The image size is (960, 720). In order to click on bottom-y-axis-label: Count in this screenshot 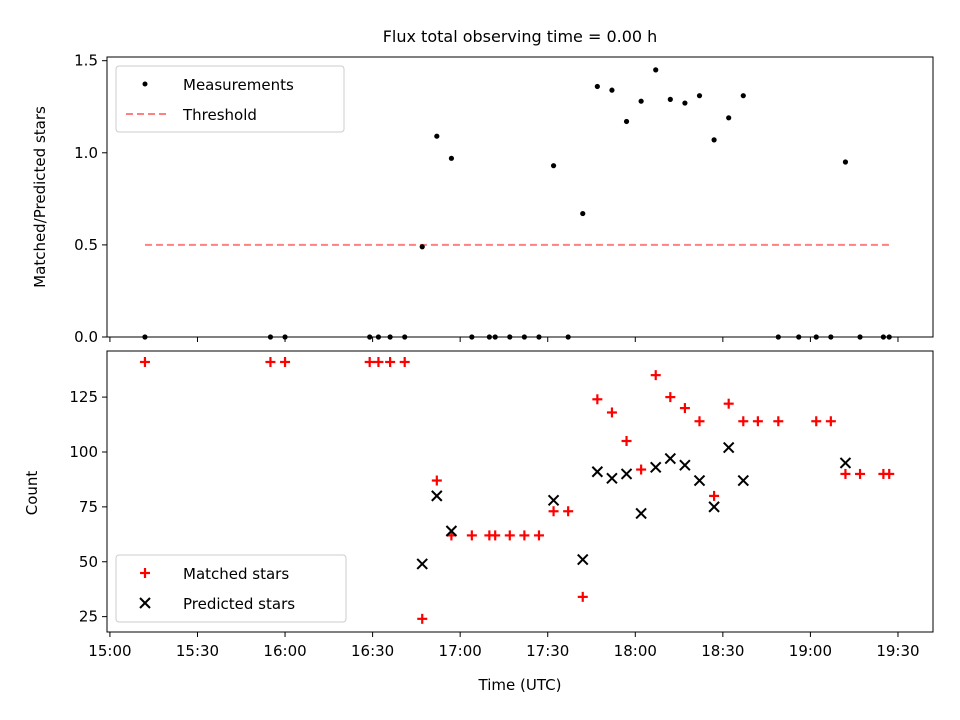, I will do `click(32, 493)`.